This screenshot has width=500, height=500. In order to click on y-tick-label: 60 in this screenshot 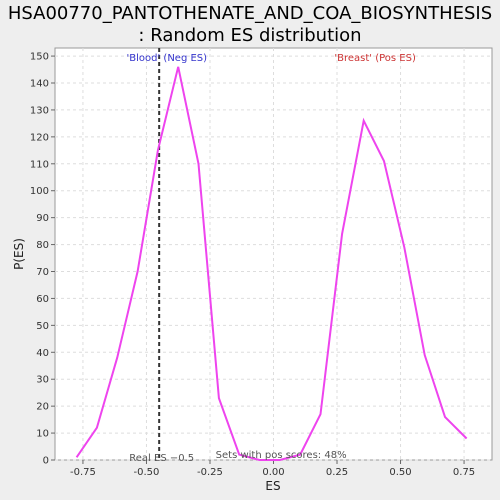, I will do `click(42, 299)`.